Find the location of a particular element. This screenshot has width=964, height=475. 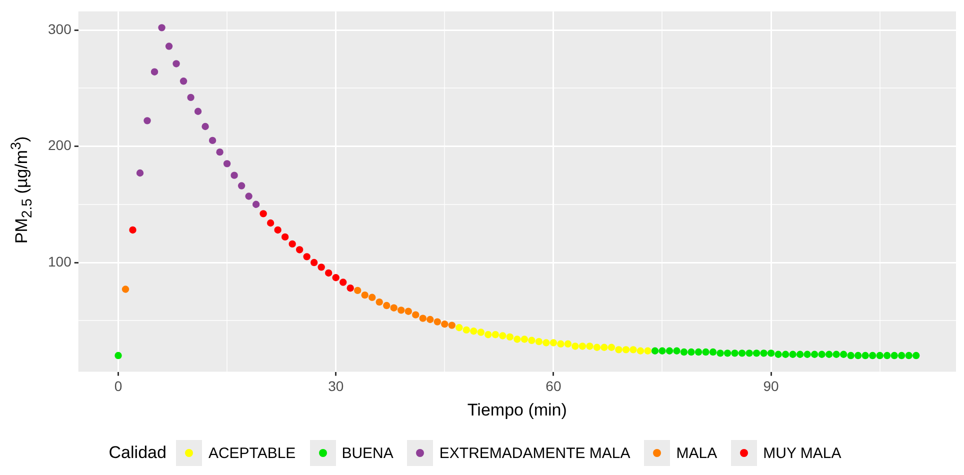

x-tick-label: 30 is located at coordinates (336, 386).